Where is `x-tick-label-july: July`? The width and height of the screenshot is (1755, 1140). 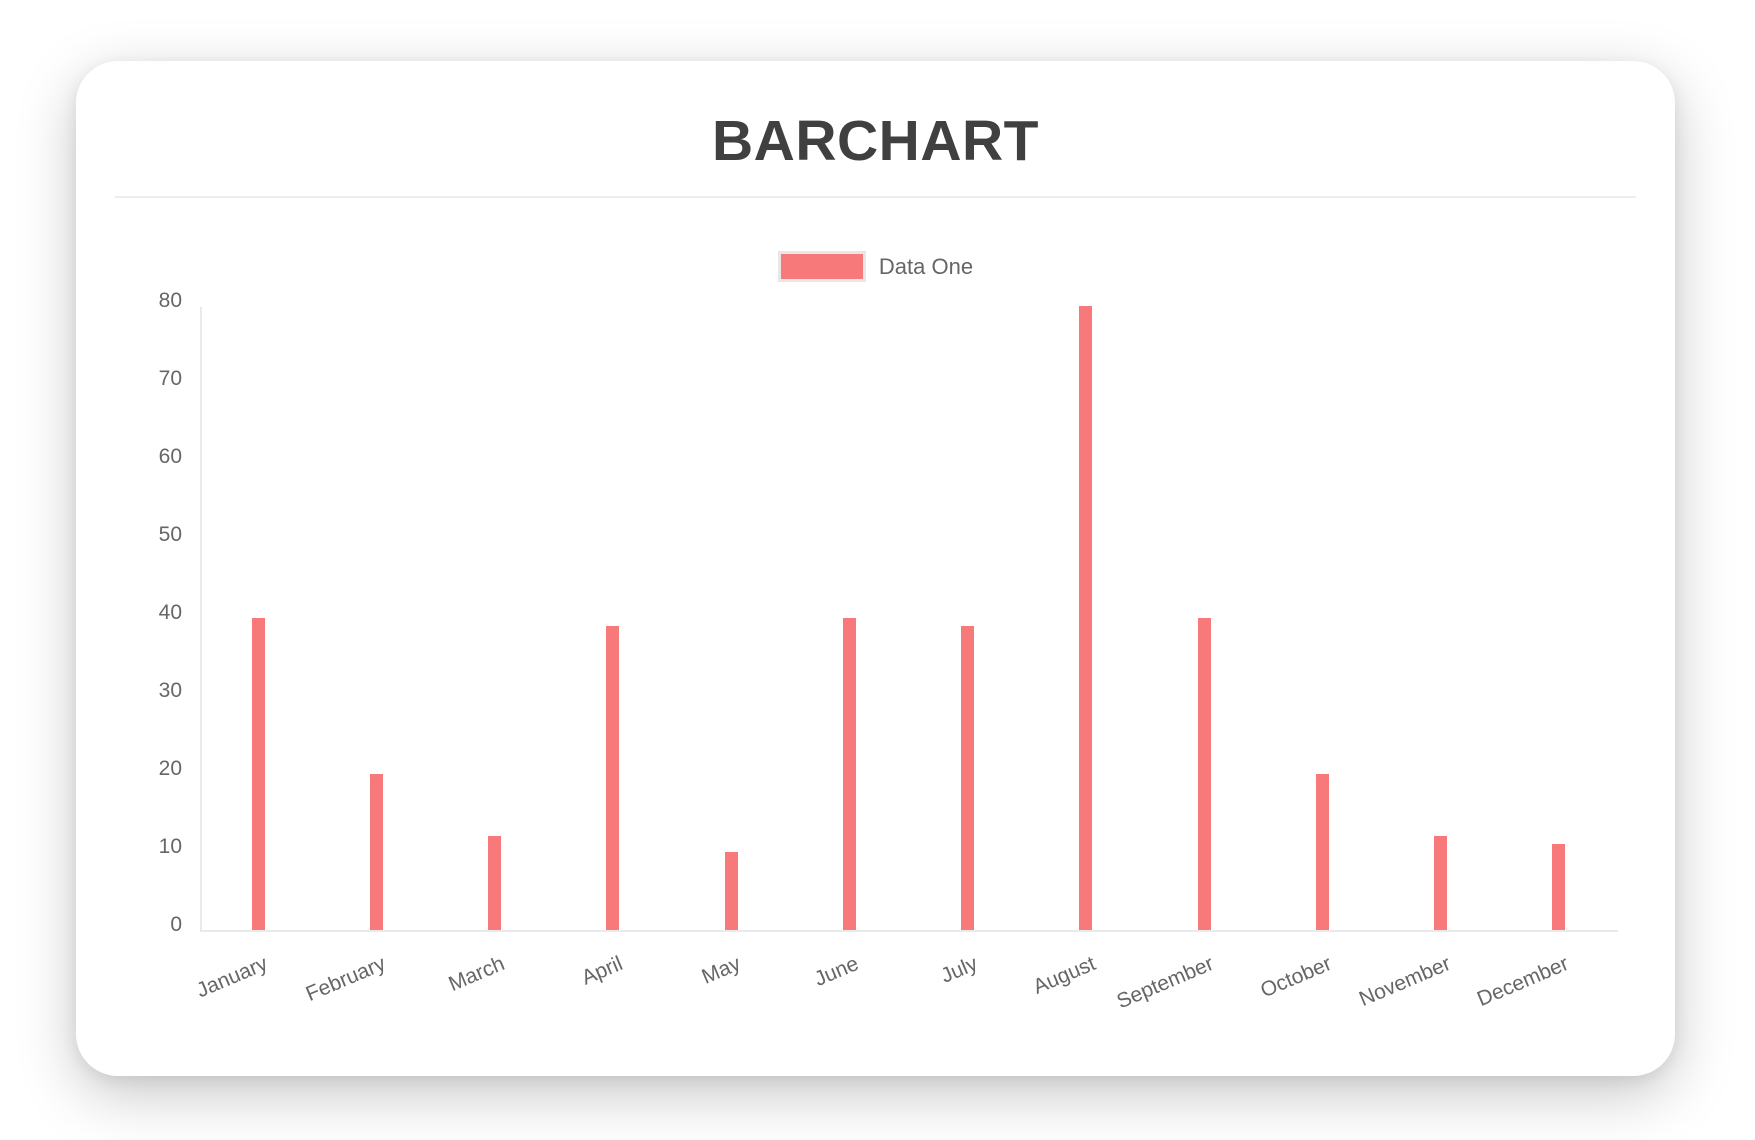
x-tick-label-july: July is located at coordinates (959, 970).